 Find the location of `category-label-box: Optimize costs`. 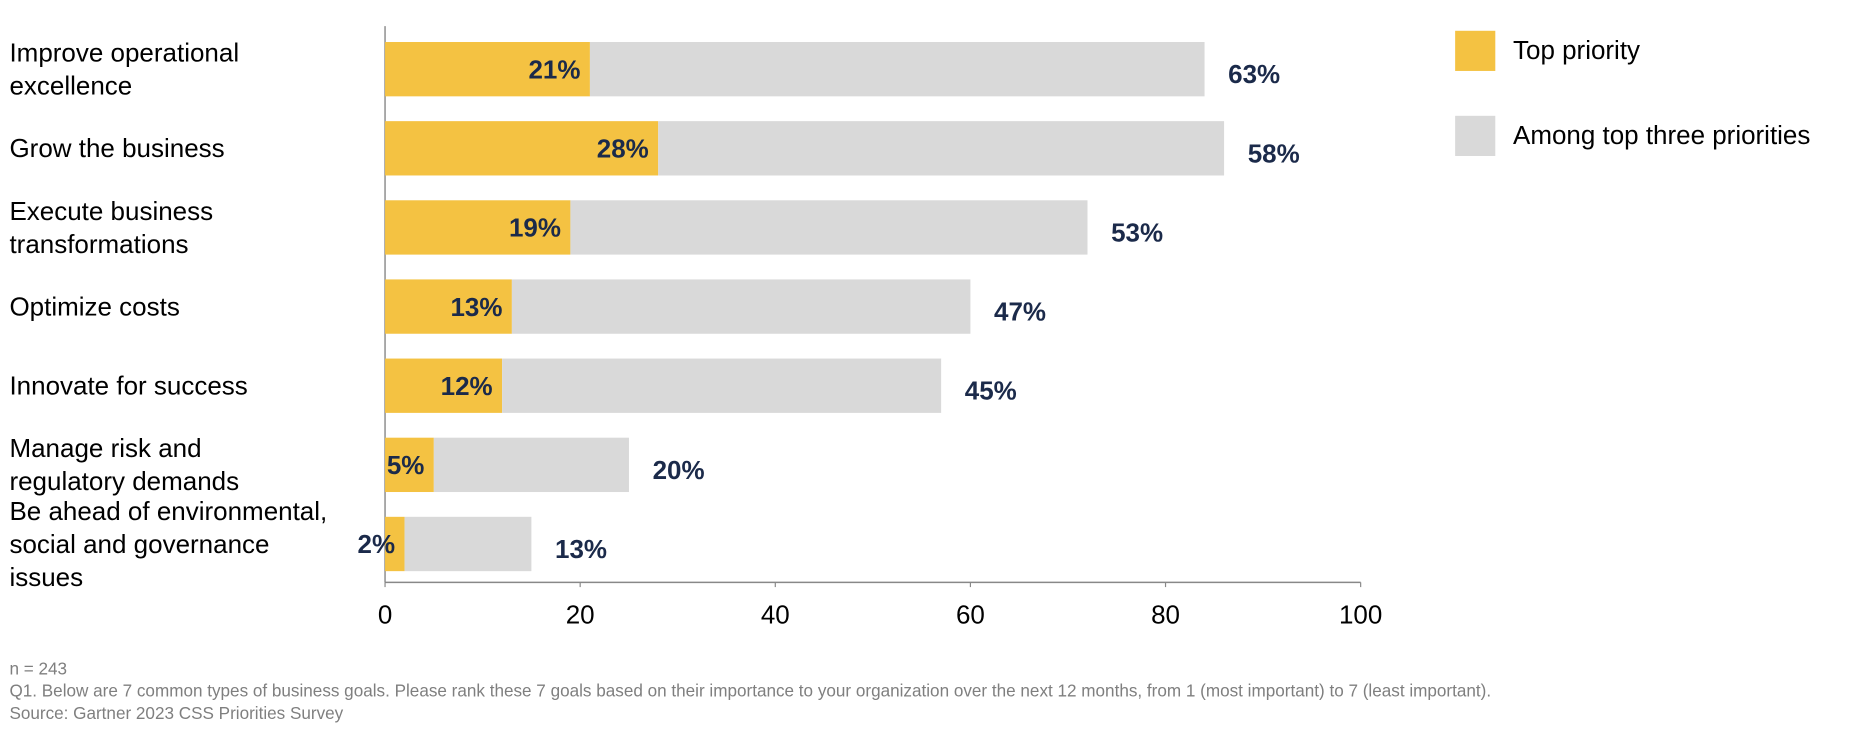

category-label-box: Optimize costs is located at coordinates (94, 306).